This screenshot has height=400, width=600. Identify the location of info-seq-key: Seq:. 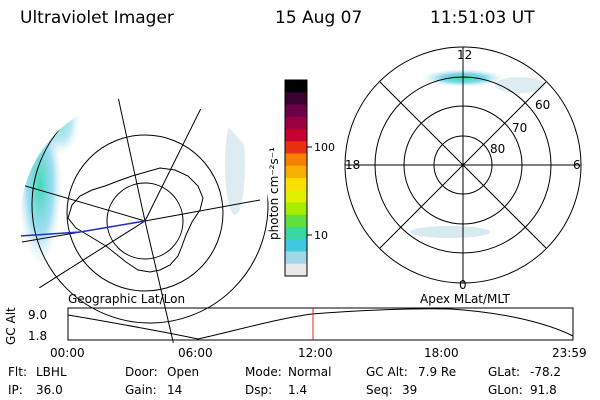
(379, 390).